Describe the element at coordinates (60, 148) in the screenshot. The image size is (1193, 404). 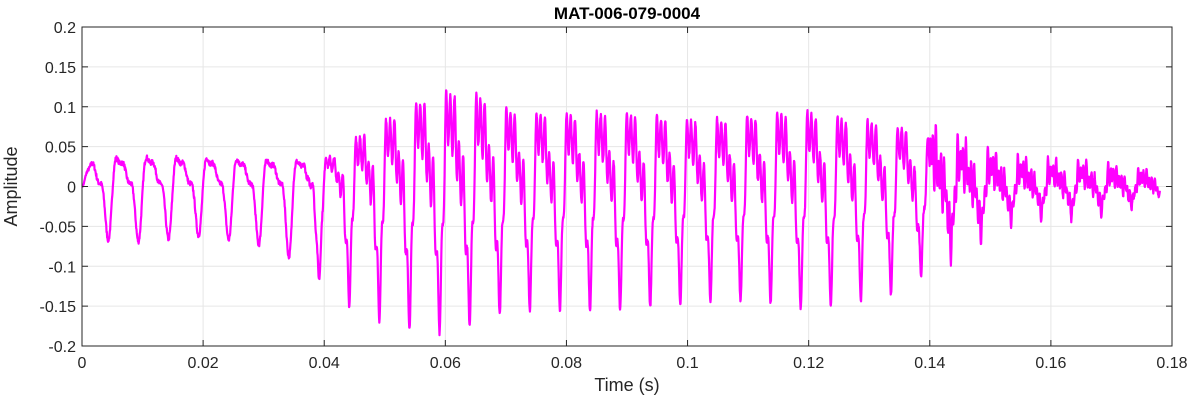
I see `y-tick-label: 0.05` at that location.